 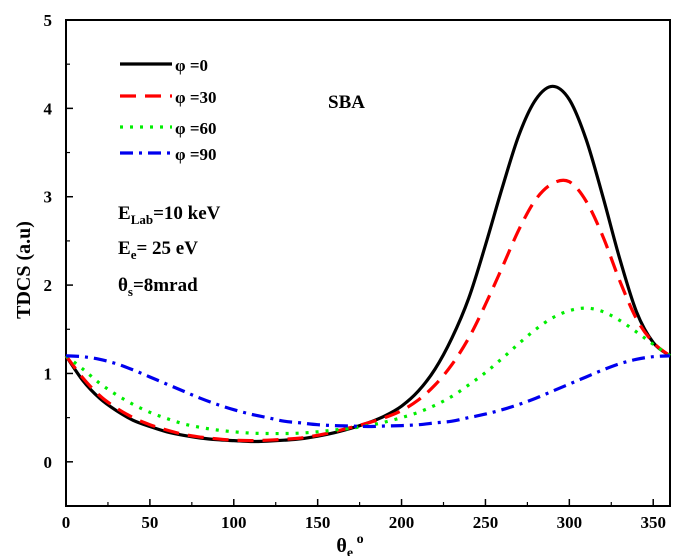 What do you see at coordinates (146, 108) in the screenshot?
I see `legend-samples` at bounding box center [146, 108].